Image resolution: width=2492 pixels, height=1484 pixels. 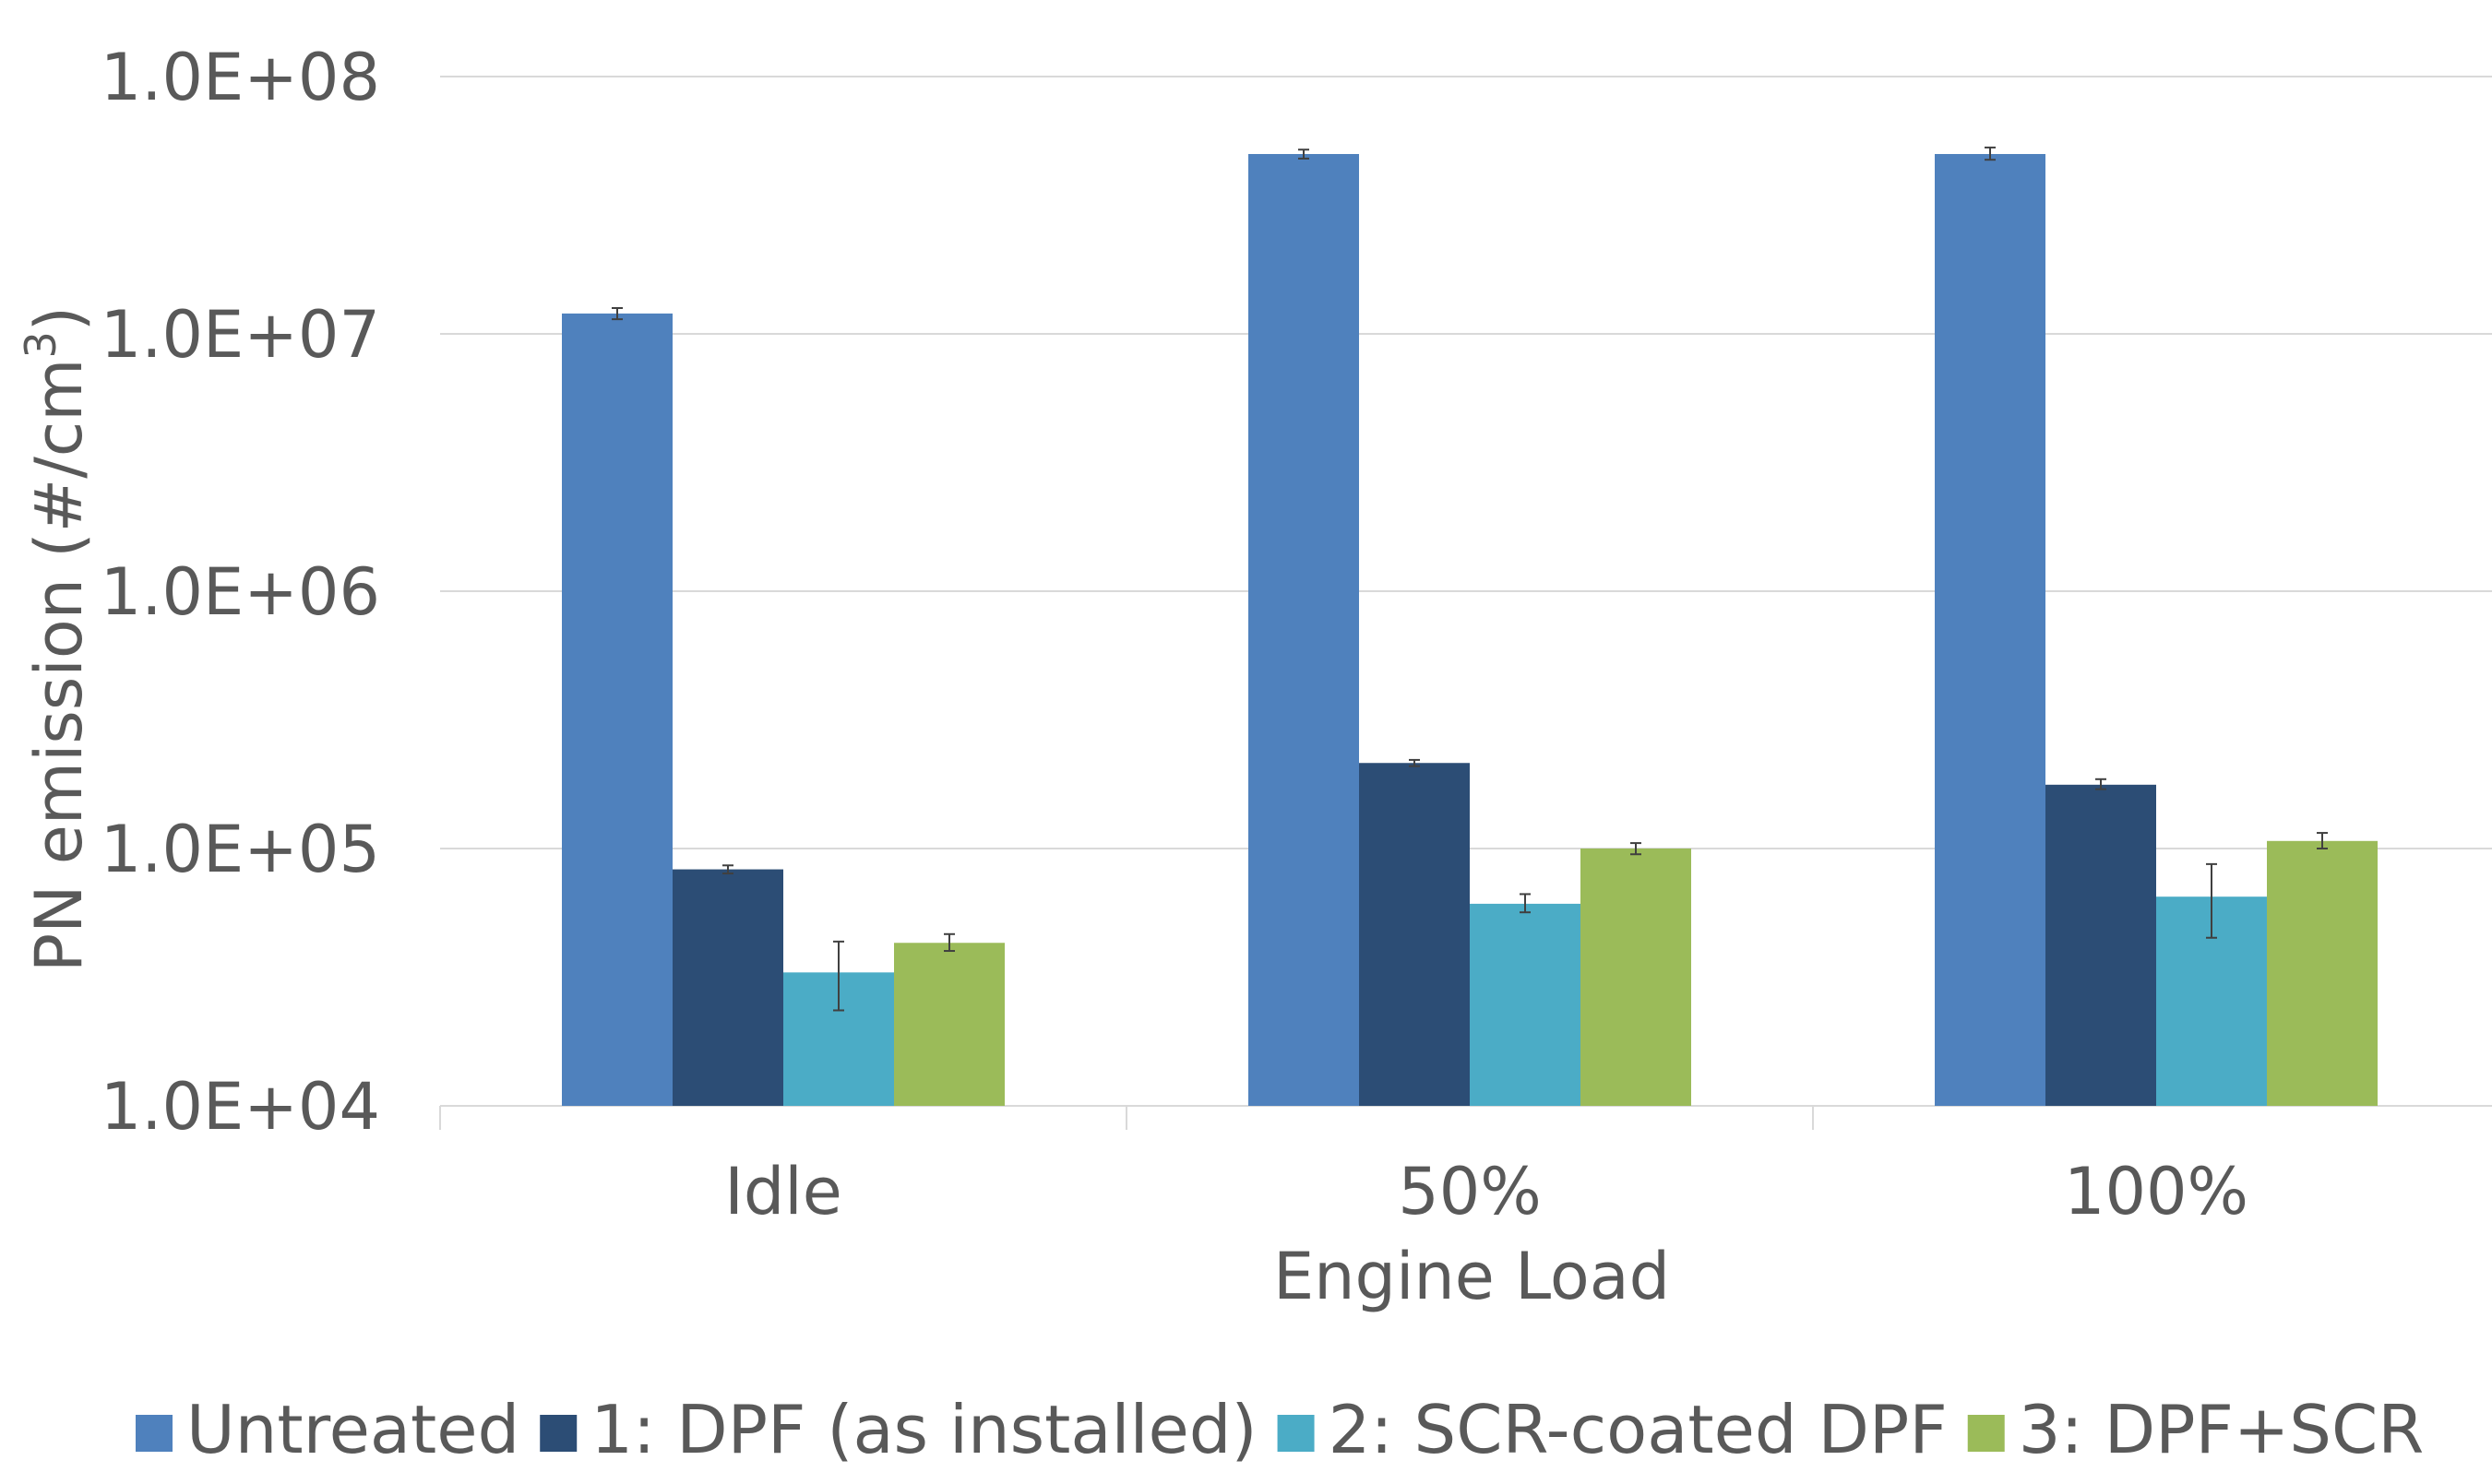 I want to click on x-tick-label: Idle, so click(x=783, y=1191).